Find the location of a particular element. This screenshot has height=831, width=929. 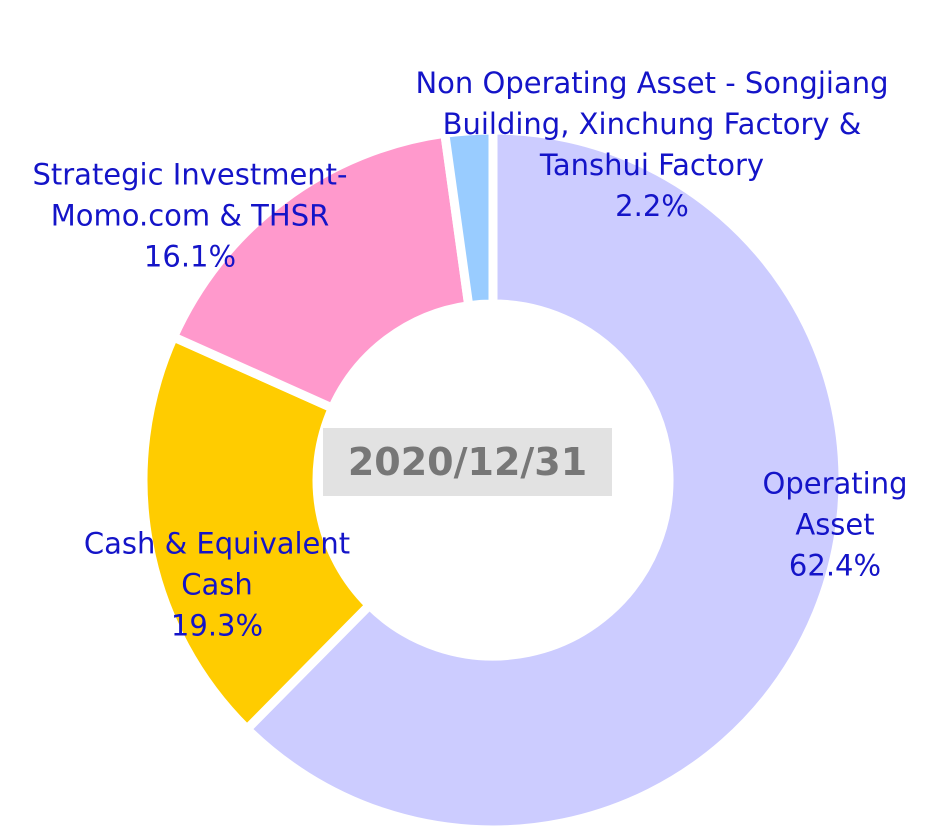

slice-label: Cash & Equivalent Cash 19.3% is located at coordinates (217, 585).